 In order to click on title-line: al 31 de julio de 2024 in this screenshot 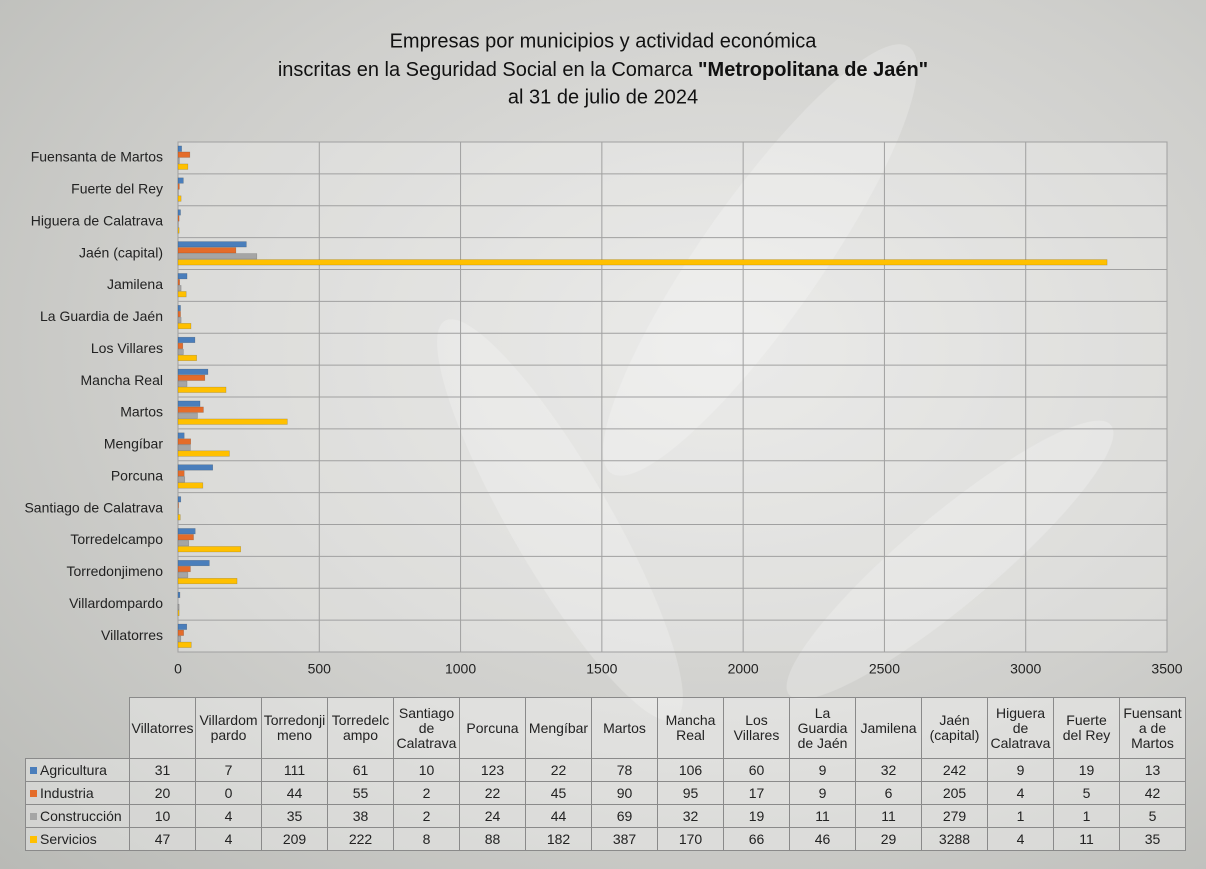, I will do `click(603, 97)`.